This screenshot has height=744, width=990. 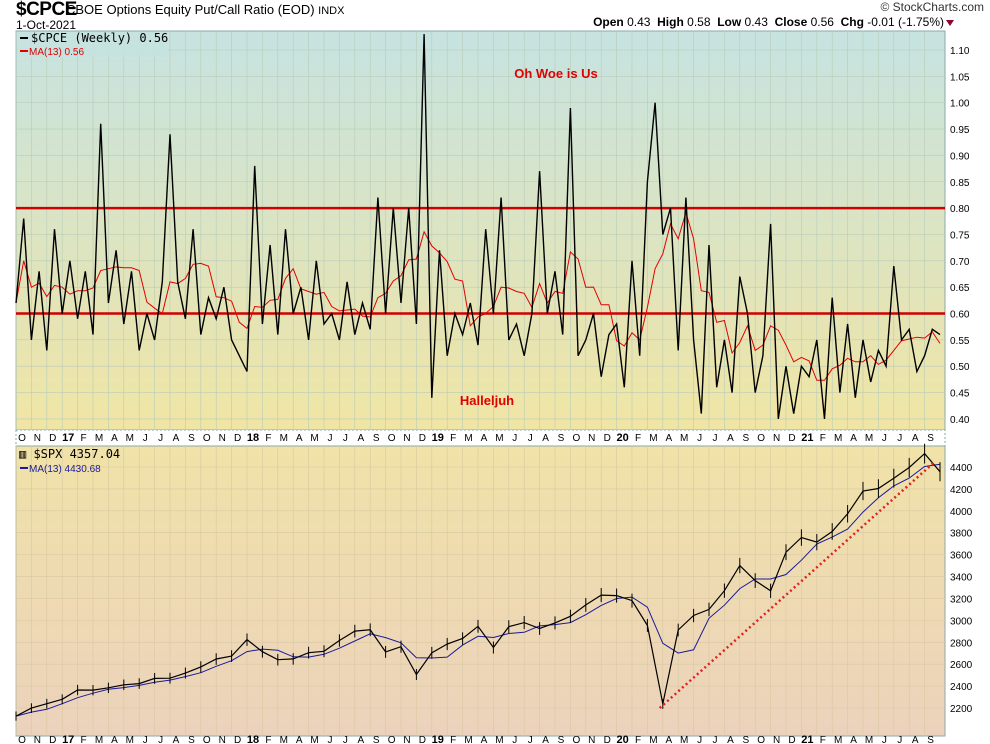 I want to click on low-label: Low, so click(x=729, y=22).